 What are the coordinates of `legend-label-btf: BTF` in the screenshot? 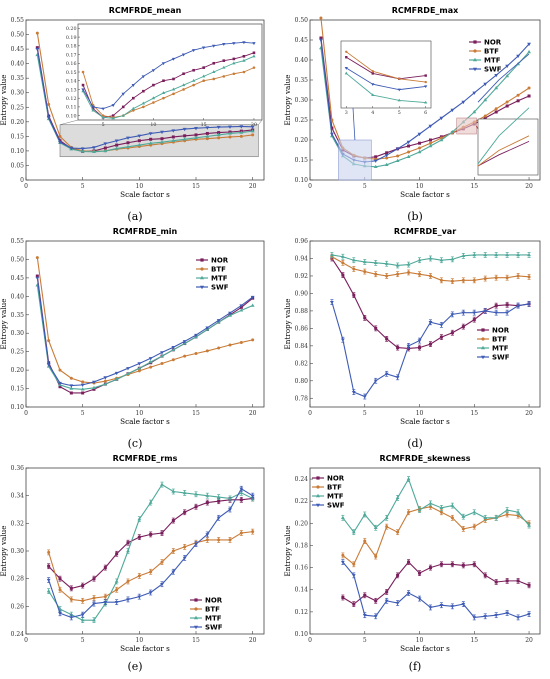 It's located at (491, 52).